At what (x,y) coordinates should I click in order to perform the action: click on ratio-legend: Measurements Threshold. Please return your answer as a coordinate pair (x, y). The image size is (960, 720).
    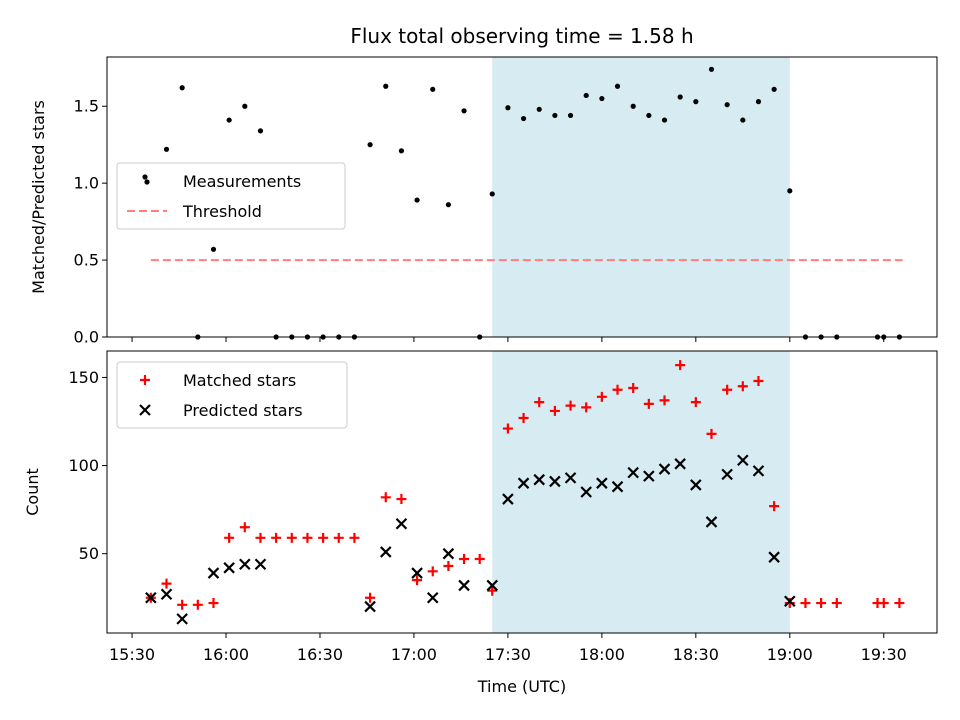
    Looking at the image, I should click on (231, 196).